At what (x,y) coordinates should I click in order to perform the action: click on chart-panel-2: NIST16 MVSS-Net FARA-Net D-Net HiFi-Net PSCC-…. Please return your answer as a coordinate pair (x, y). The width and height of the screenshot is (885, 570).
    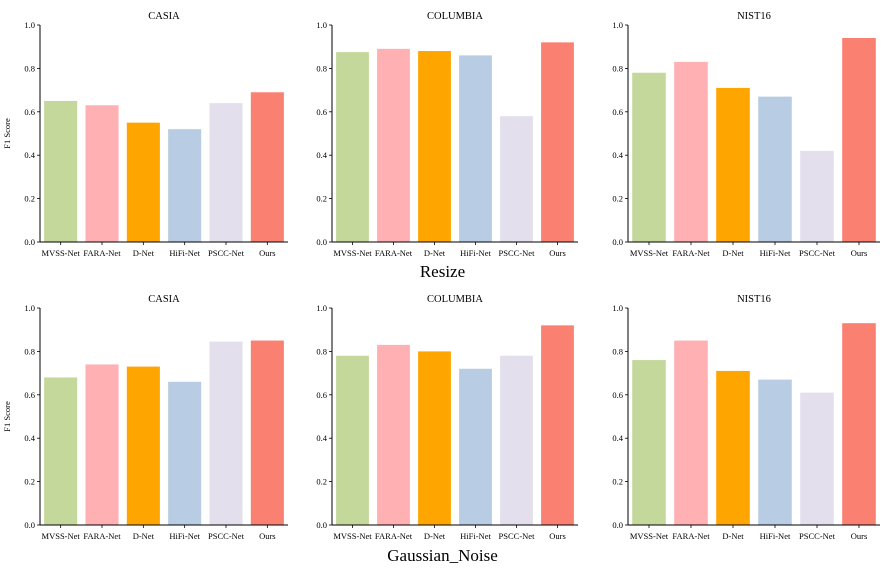
    Looking at the image, I should click on (746, 134).